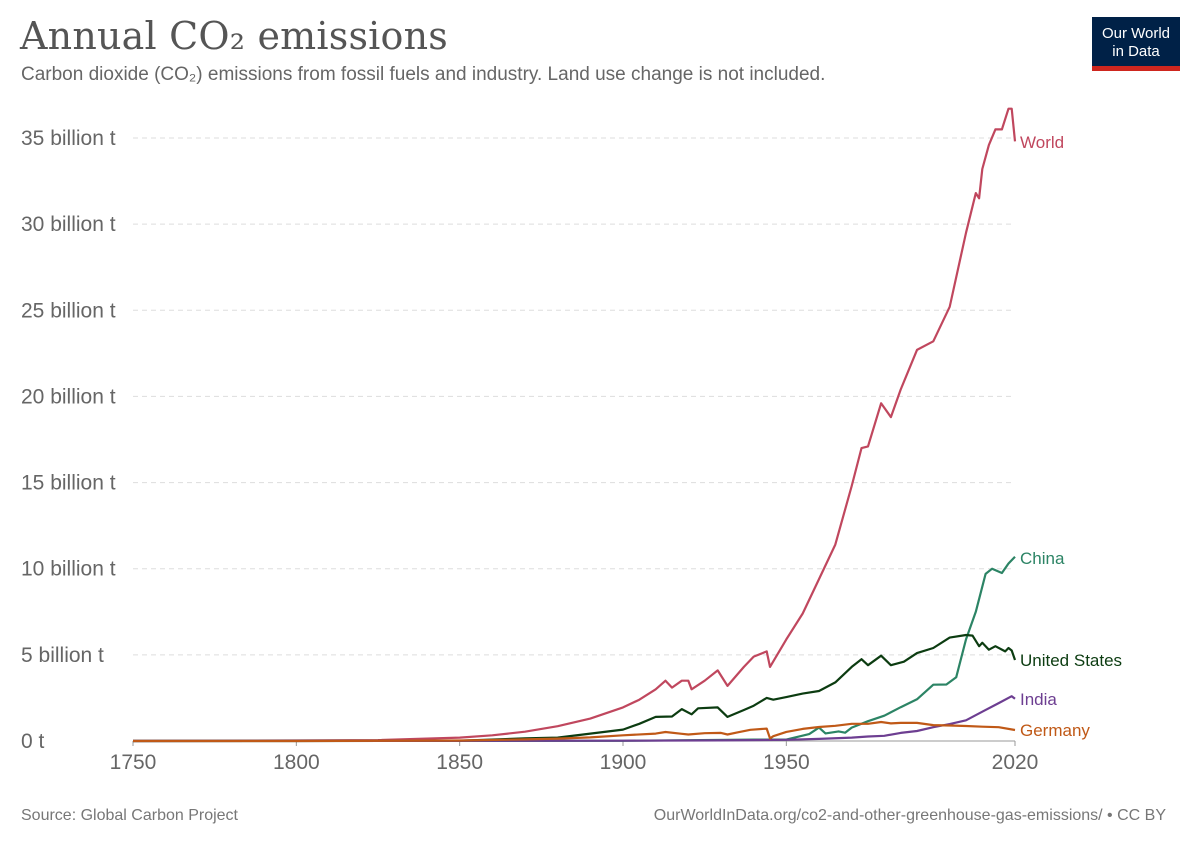 The width and height of the screenshot is (1200, 847). Describe the element at coordinates (1071, 436) in the screenshot. I see `series-labels: World China United States India Germany` at that location.